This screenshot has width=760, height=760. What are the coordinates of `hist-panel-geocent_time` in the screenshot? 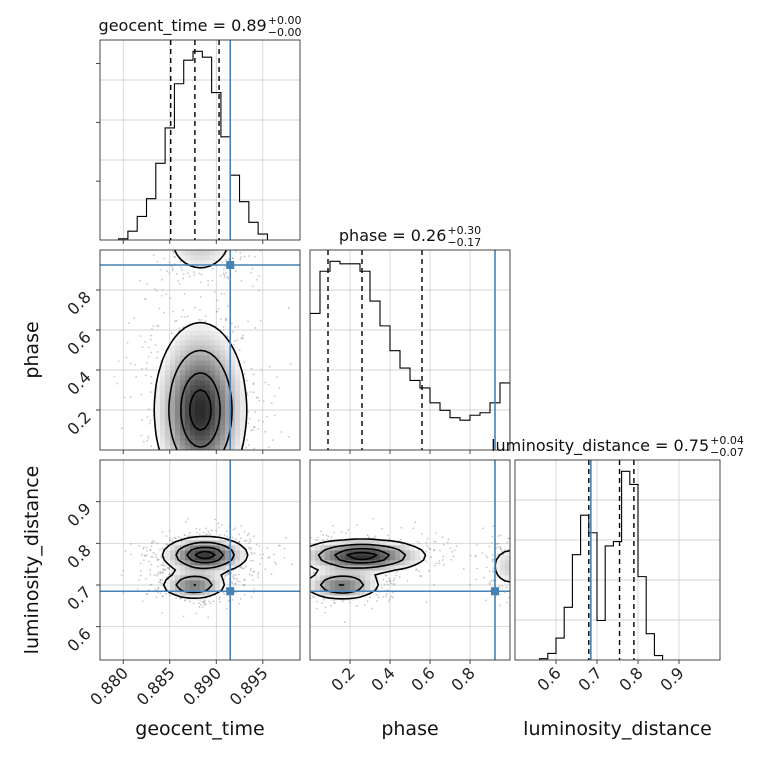 It's located at (198, 141).